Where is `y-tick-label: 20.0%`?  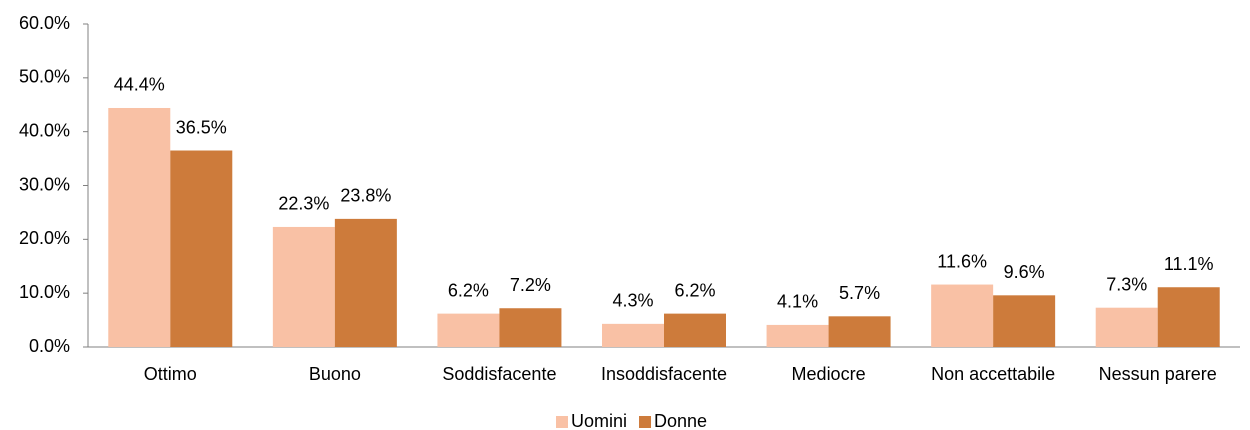
y-tick-label: 20.0% is located at coordinates (44, 238).